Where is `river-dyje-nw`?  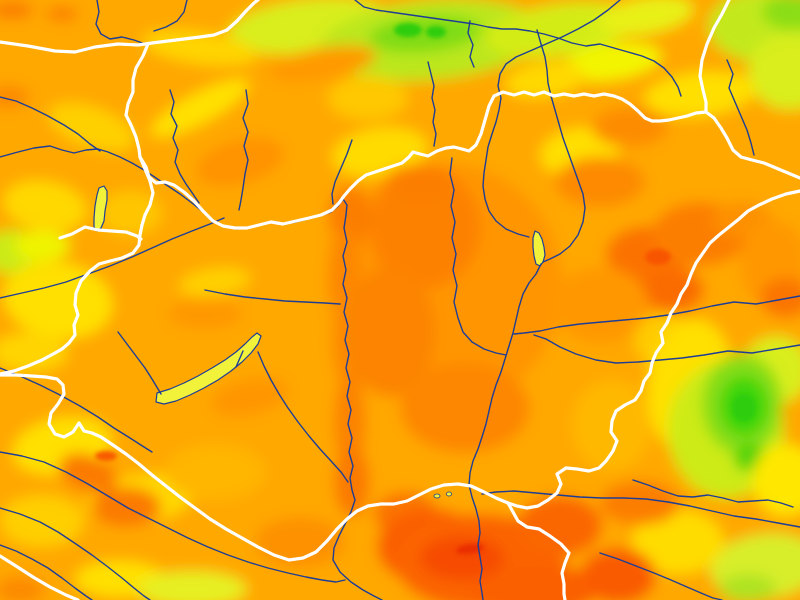
river-dyje-nw is located at coordinates (50, 124).